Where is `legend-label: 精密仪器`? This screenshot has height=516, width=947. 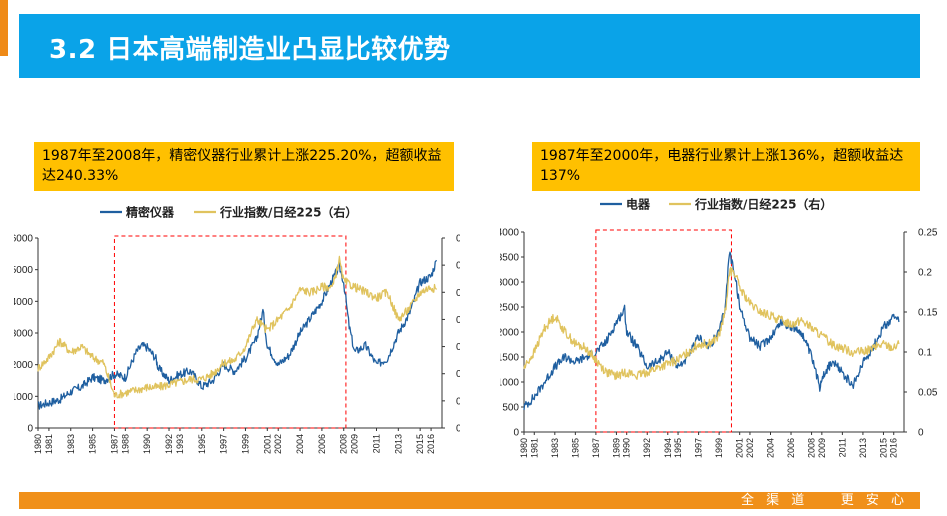
legend-label: 精密仪器 is located at coordinates (150, 212).